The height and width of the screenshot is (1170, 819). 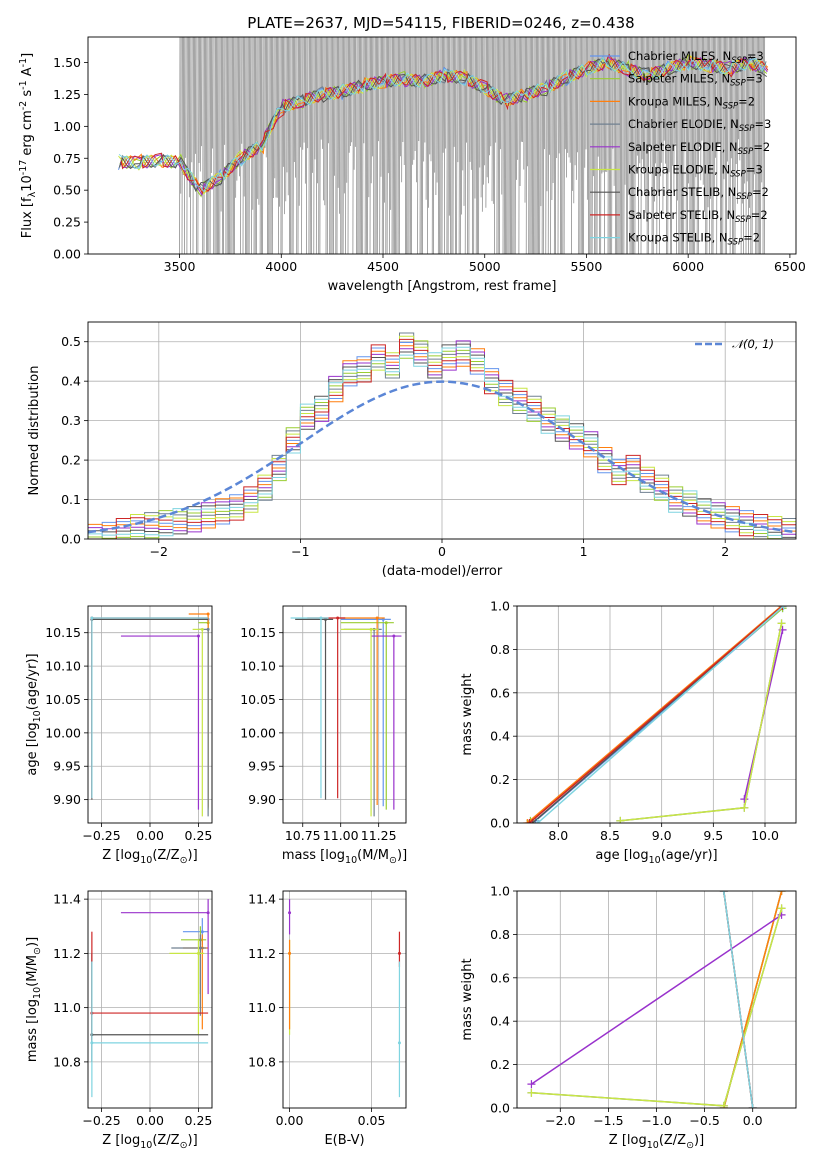 I want to click on x-tick-label: −0.5, so click(x=704, y=1120).